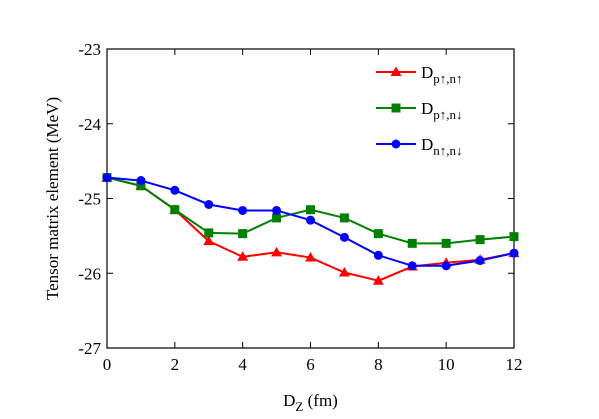 This screenshot has height=419, width=599. Describe the element at coordinates (52, 198) in the screenshot. I see `y-axis-label: Tensor matrix element (MeV)` at that location.